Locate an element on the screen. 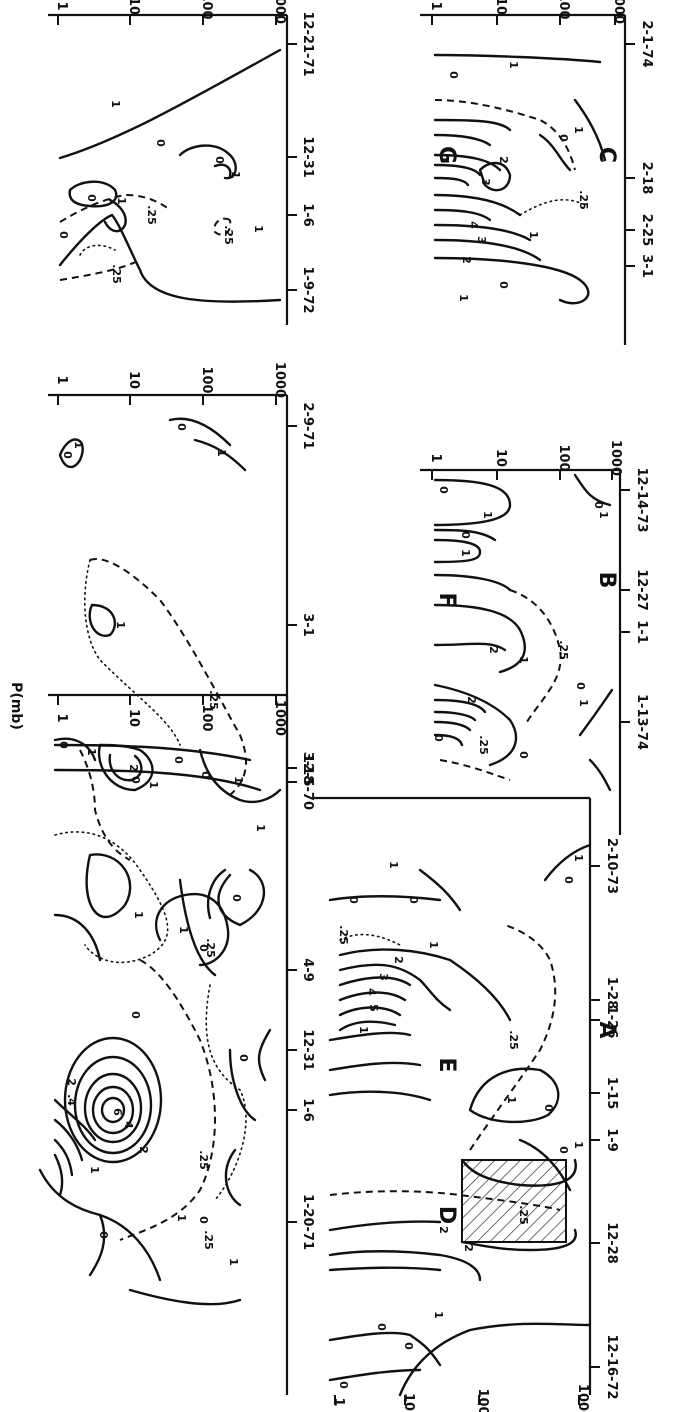 The width and height of the screenshot is (673, 1412). panel-g-y-ticks: 1 10 100 1000 is located at coordinates (527, 12).